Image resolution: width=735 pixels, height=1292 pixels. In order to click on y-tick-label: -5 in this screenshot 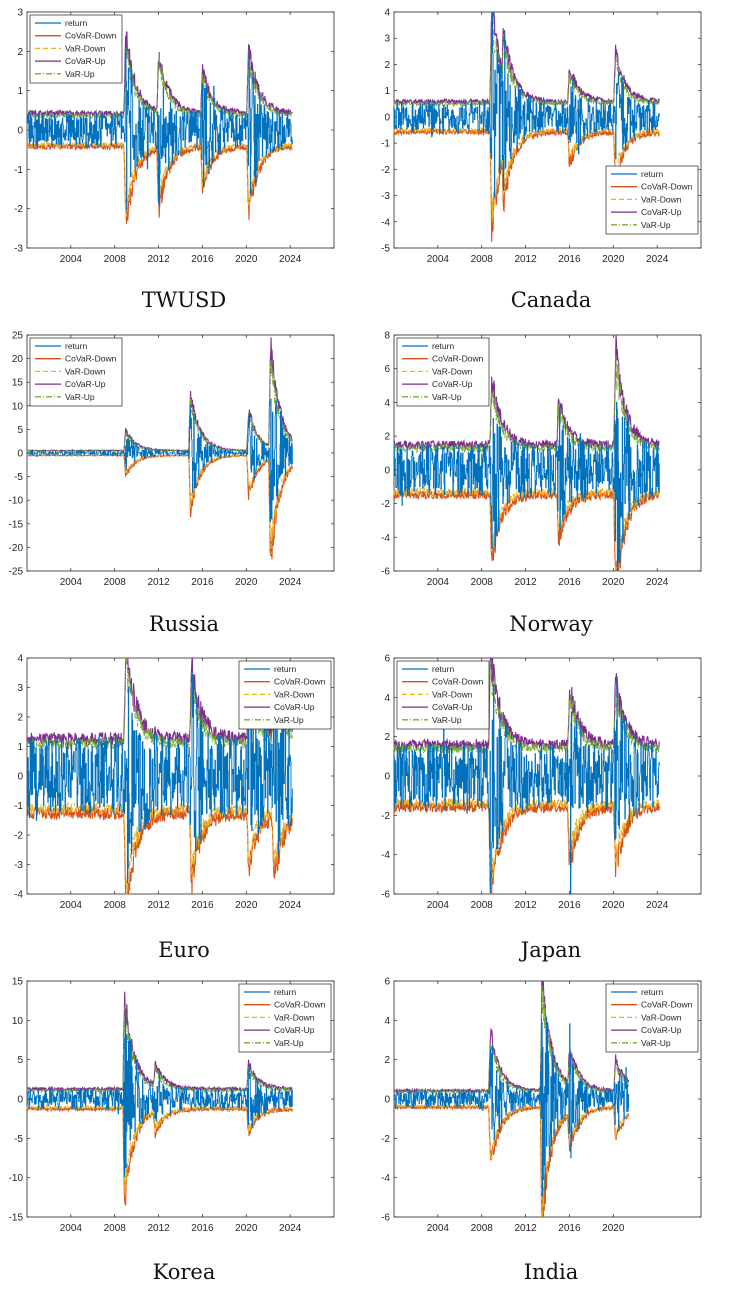, I will do `click(385, 249)`.